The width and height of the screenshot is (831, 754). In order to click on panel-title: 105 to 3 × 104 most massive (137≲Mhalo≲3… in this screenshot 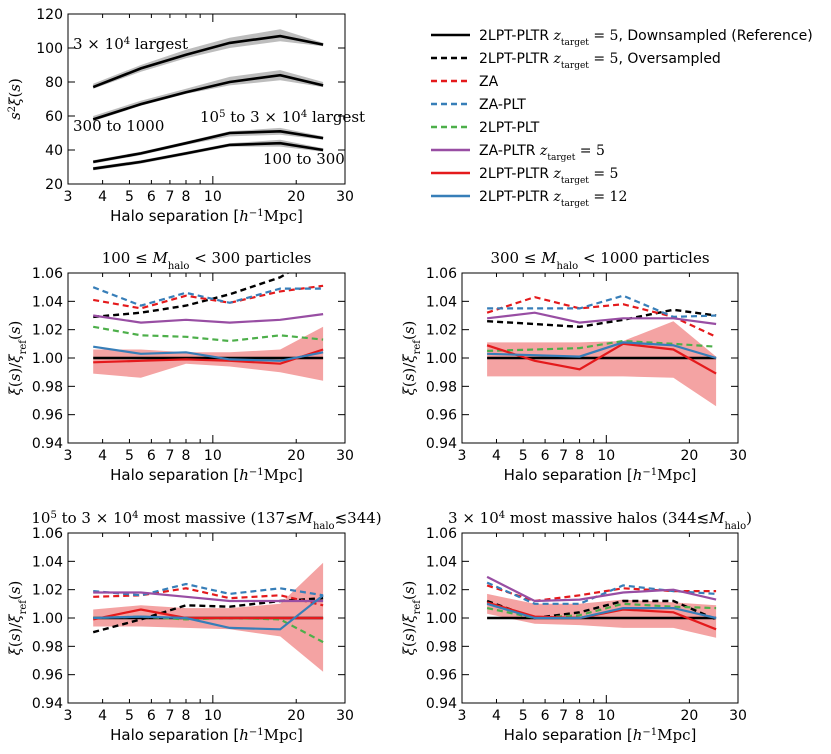, I will do `click(206, 520)`.